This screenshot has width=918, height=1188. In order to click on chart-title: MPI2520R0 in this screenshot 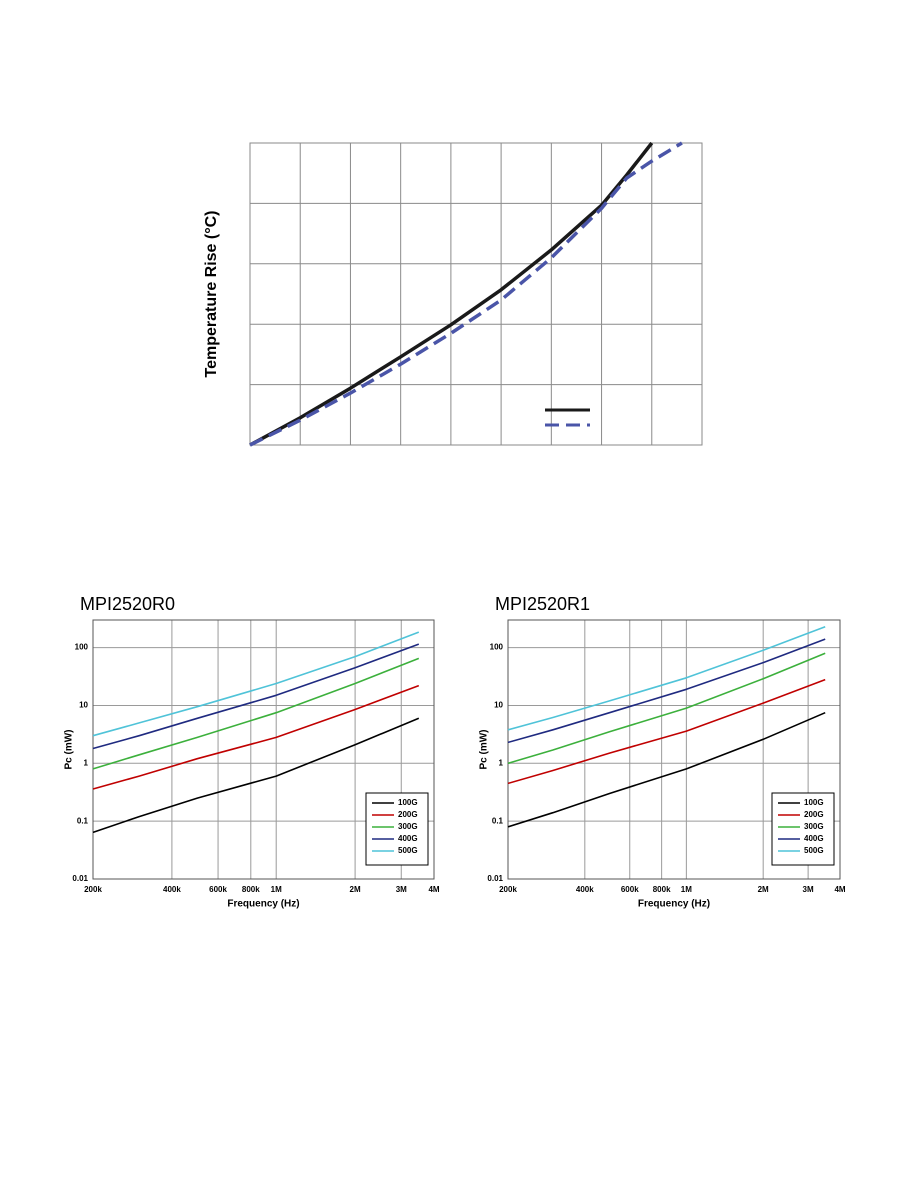, I will do `click(127, 604)`.